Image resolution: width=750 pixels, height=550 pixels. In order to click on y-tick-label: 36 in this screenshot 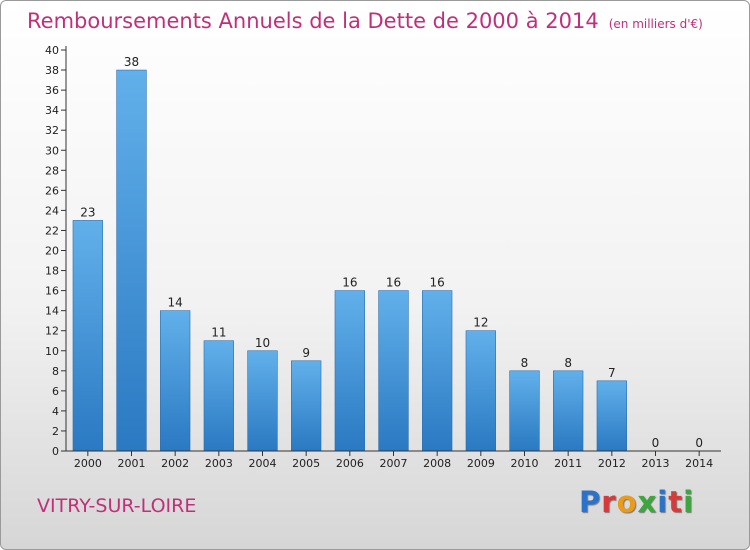, I will do `click(52, 90)`.